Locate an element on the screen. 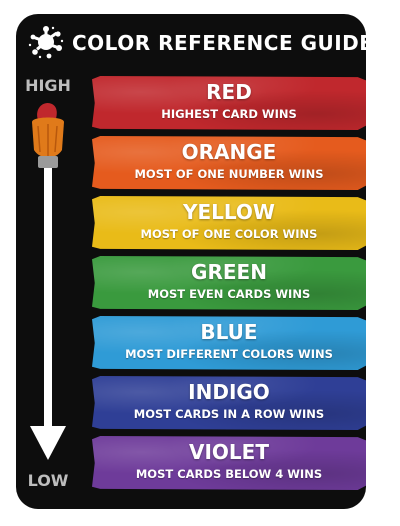  color-band-red: RED HIGHEST CARD WINS is located at coordinates (229, 103).